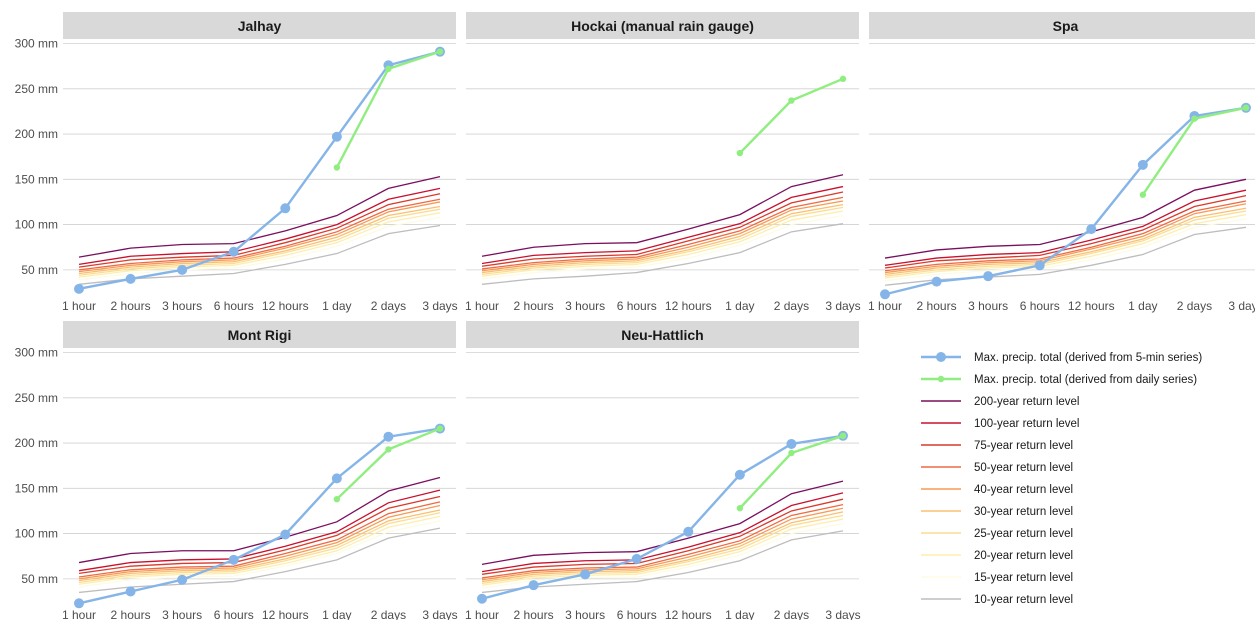  I want to click on legend-label: 10-year return level, so click(1023, 600).